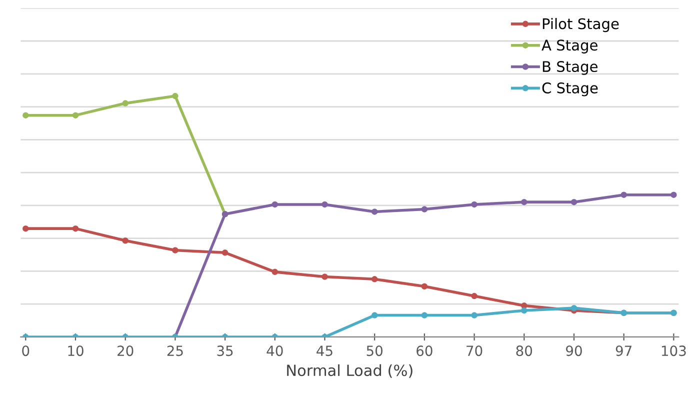 The height and width of the screenshot is (406, 689). Describe the element at coordinates (424, 351) in the screenshot. I see `x-tick-label: 60` at that location.